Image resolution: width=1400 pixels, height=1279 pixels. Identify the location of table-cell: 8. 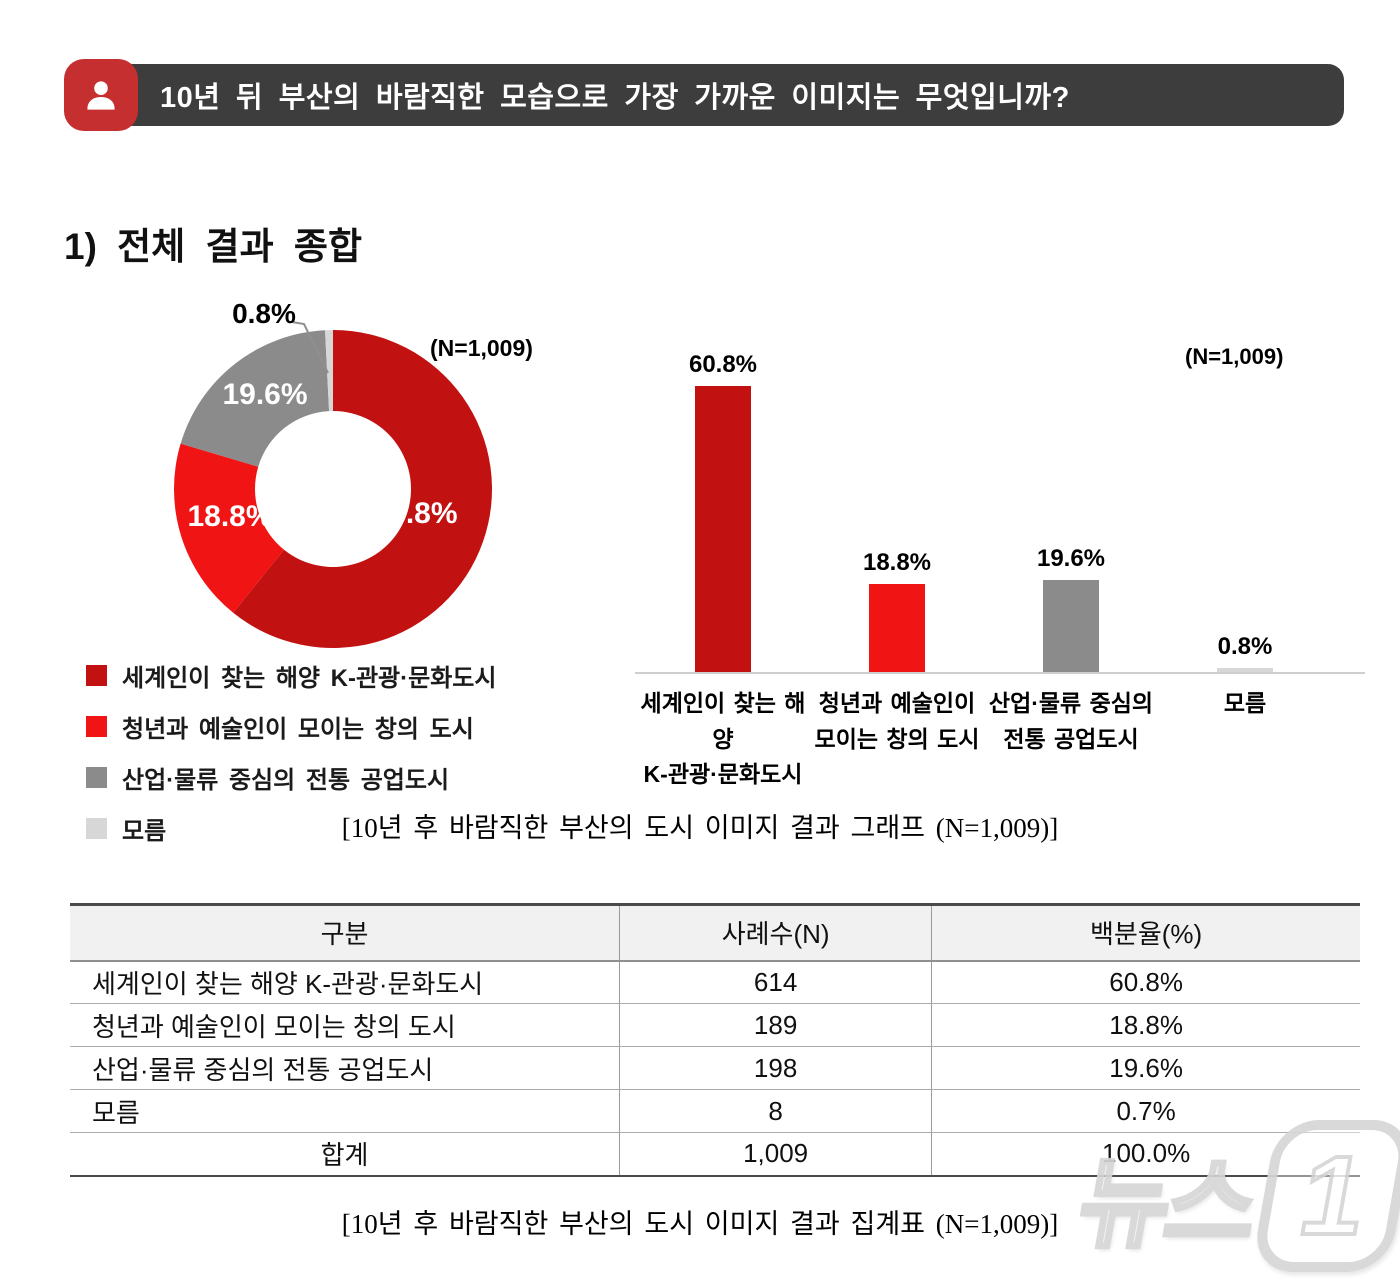
(775, 1111).